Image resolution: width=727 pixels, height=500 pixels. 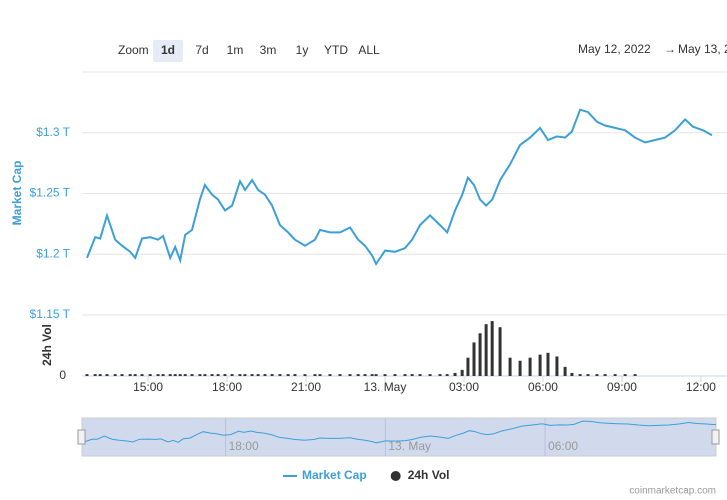 I want to click on range-button: 7d, so click(x=202, y=51).